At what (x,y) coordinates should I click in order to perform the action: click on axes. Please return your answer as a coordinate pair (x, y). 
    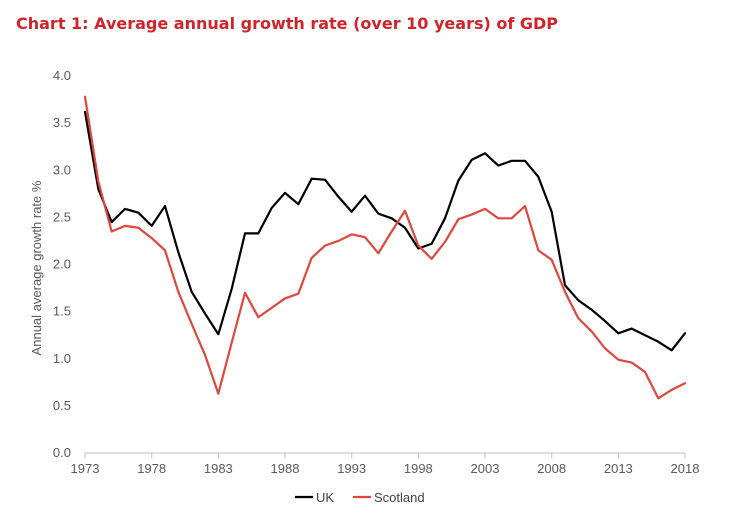
    Looking at the image, I should click on (385, 455).